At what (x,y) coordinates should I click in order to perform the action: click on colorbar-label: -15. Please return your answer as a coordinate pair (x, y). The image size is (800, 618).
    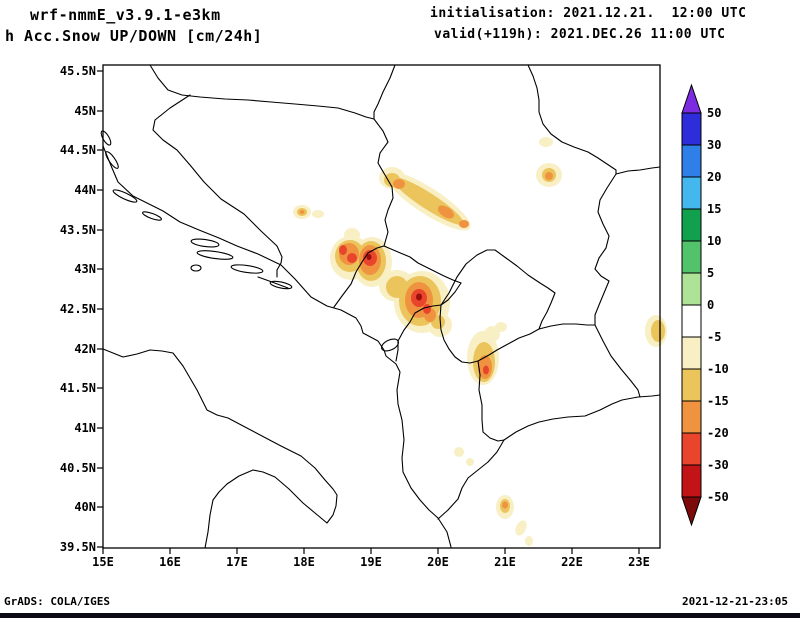
    Looking at the image, I should click on (718, 401).